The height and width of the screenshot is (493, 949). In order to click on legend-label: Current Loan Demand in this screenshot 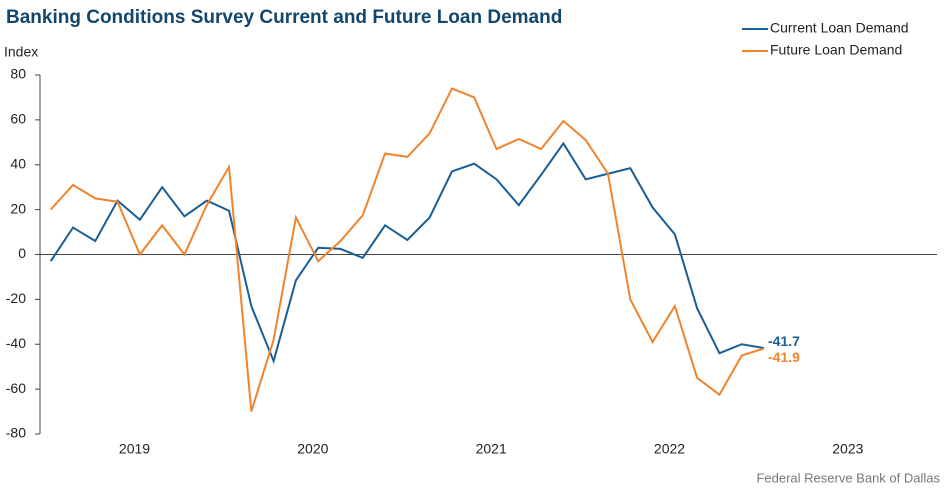, I will do `click(839, 28)`.